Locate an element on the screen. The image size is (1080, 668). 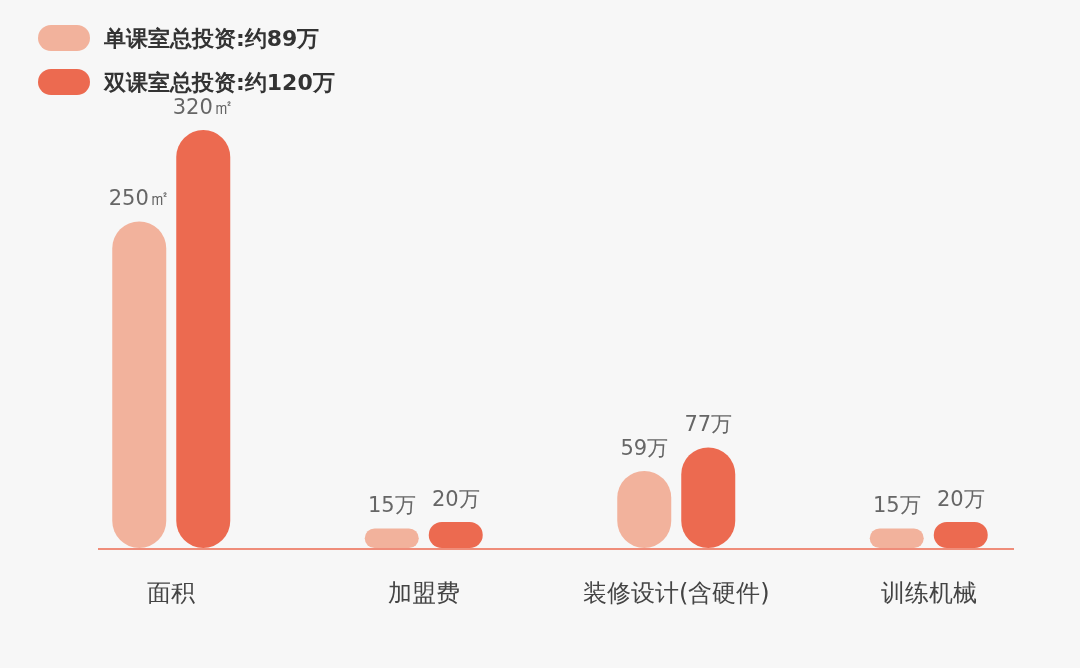
x-tick-label: 面积 is located at coordinates (171, 593).